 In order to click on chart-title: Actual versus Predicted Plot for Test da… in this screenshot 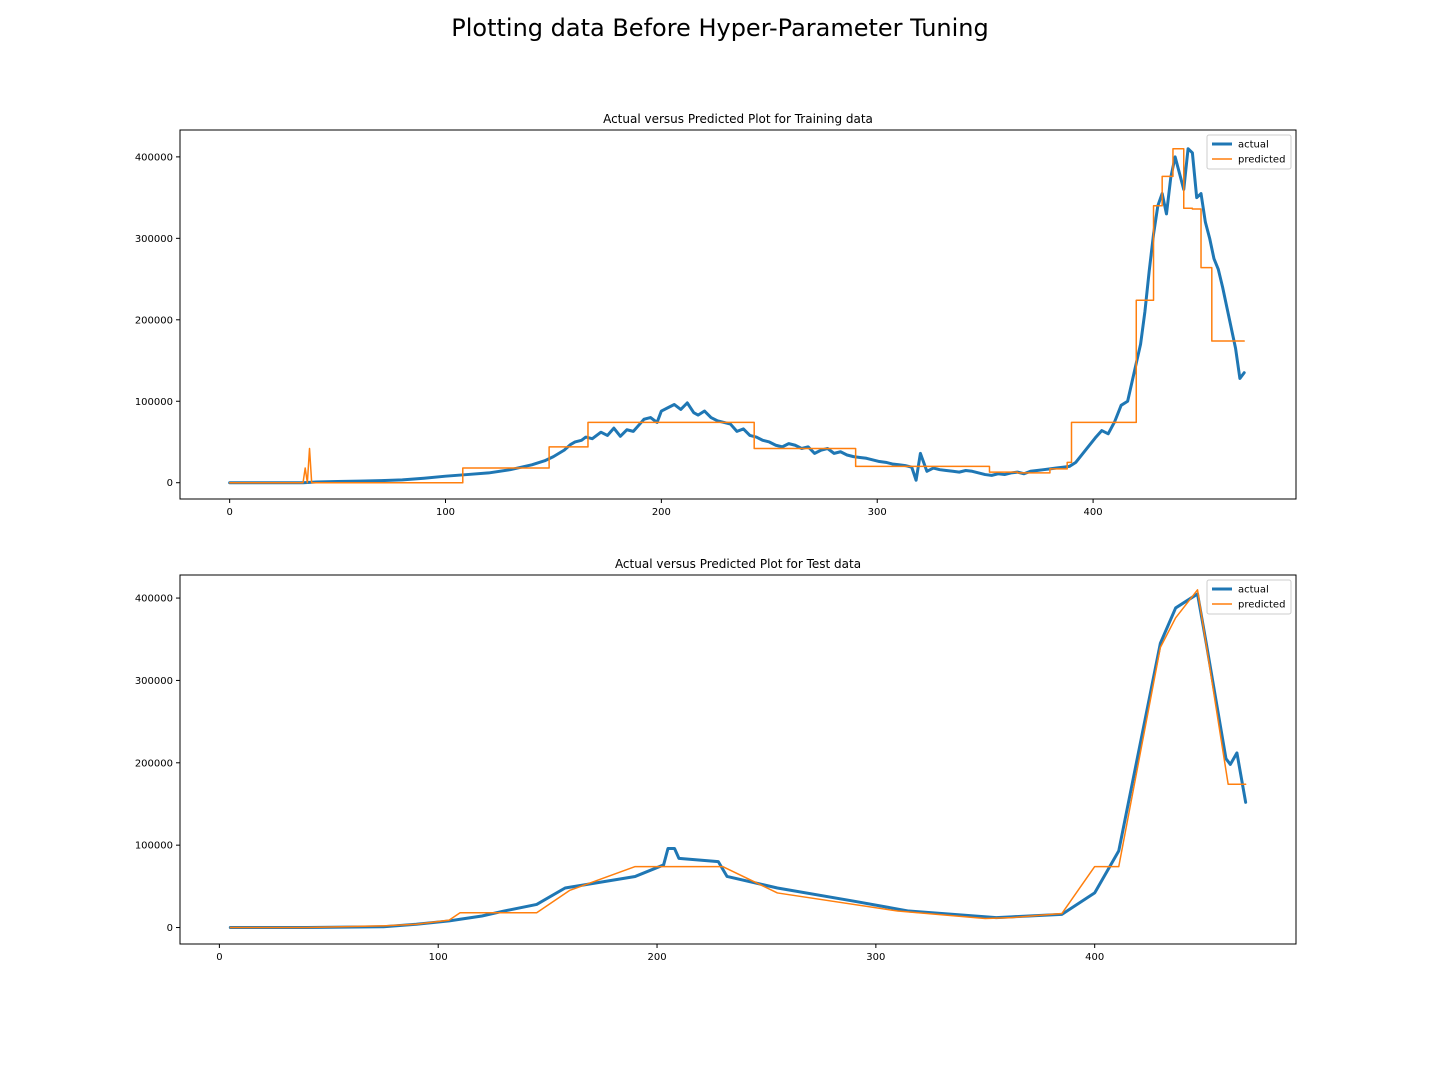, I will do `click(738, 564)`.